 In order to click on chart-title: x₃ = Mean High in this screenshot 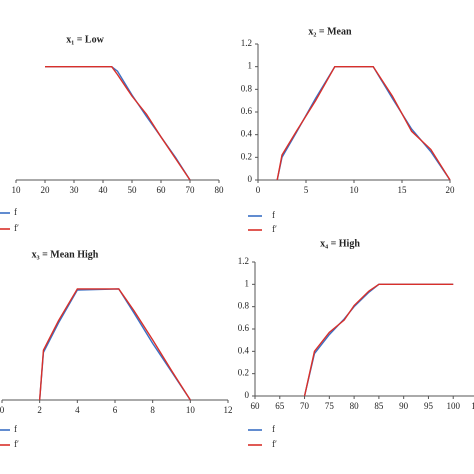, I will do `click(65, 254)`.